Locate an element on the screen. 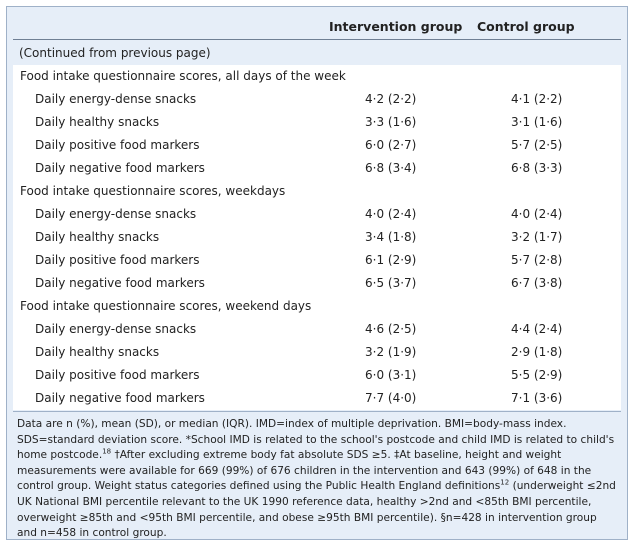 The height and width of the screenshot is (545, 640). continued-note: (Continued from previous page) is located at coordinates (115, 53).